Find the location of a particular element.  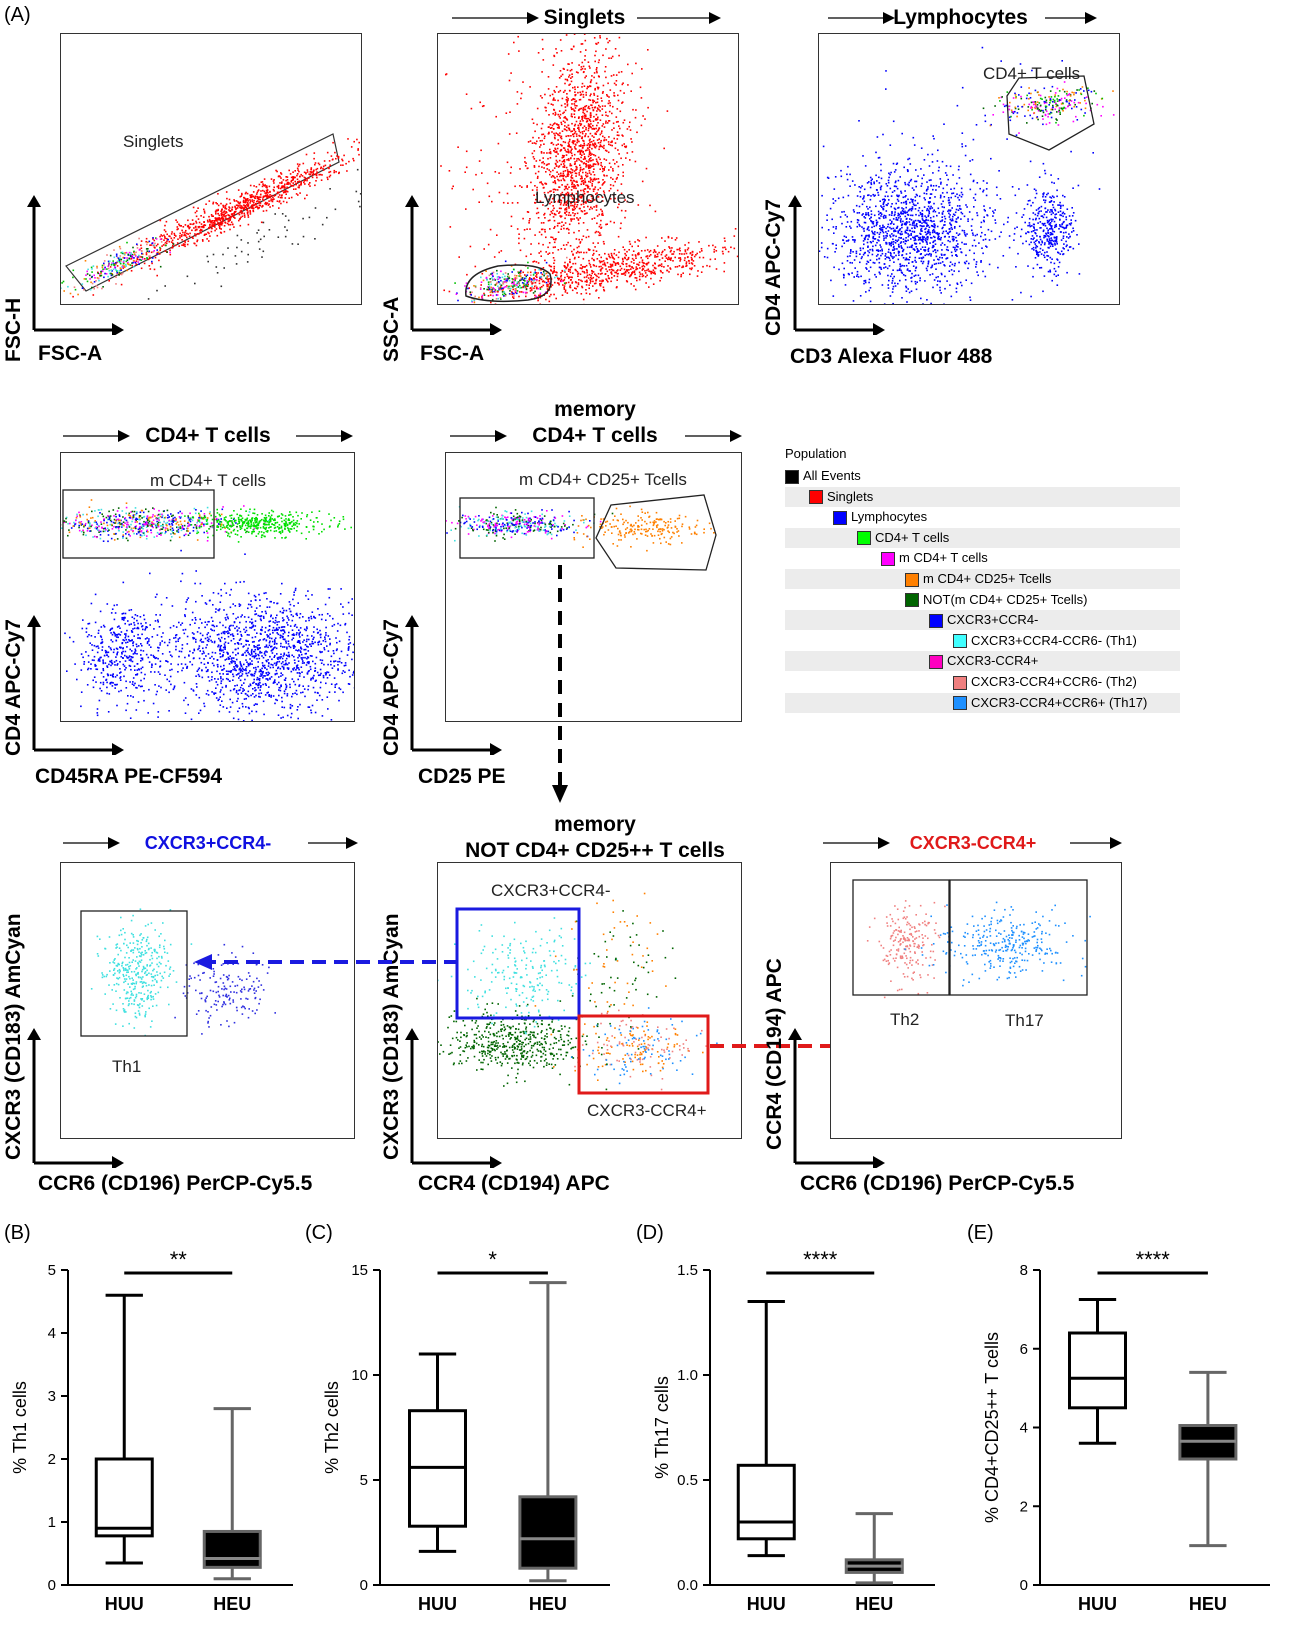

panel-letter-a: (A) is located at coordinates (17, 15).